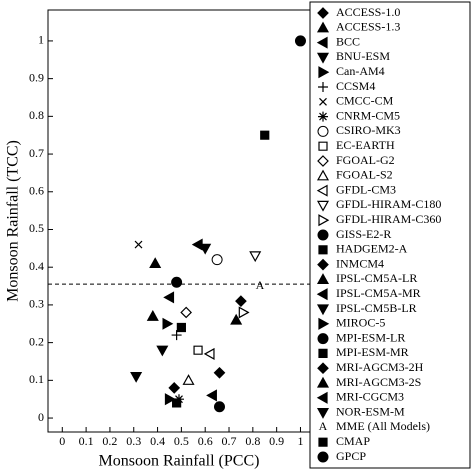  What do you see at coordinates (252, 441) in the screenshot?
I see `x-tick-label: 0.8` at bounding box center [252, 441].